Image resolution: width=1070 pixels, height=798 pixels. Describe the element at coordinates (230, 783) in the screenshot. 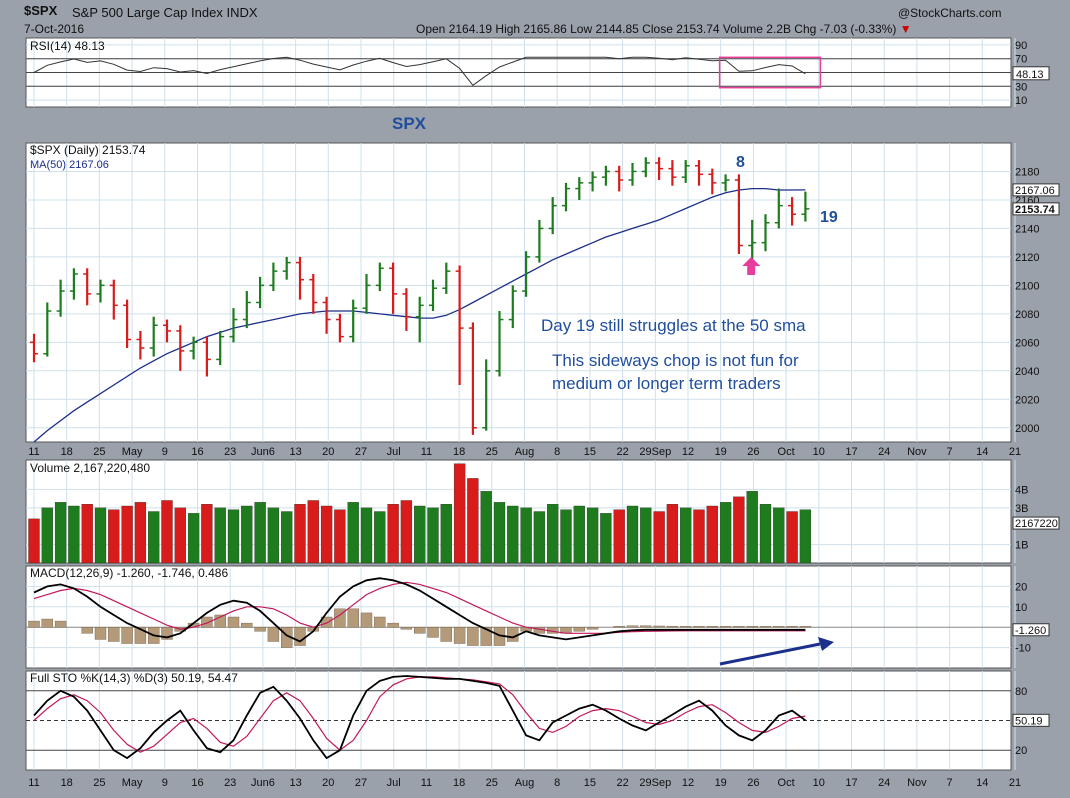

I see `x-tick-label-bottom: 23` at that location.